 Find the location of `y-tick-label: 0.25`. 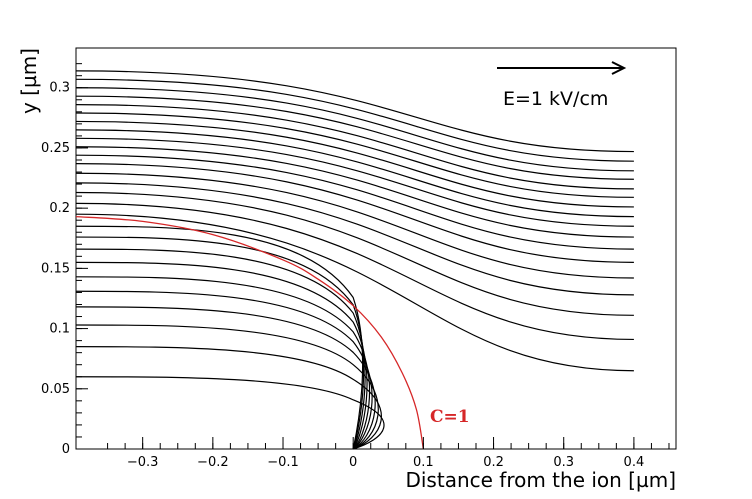

y-tick-label: 0.25 is located at coordinates (55, 148).